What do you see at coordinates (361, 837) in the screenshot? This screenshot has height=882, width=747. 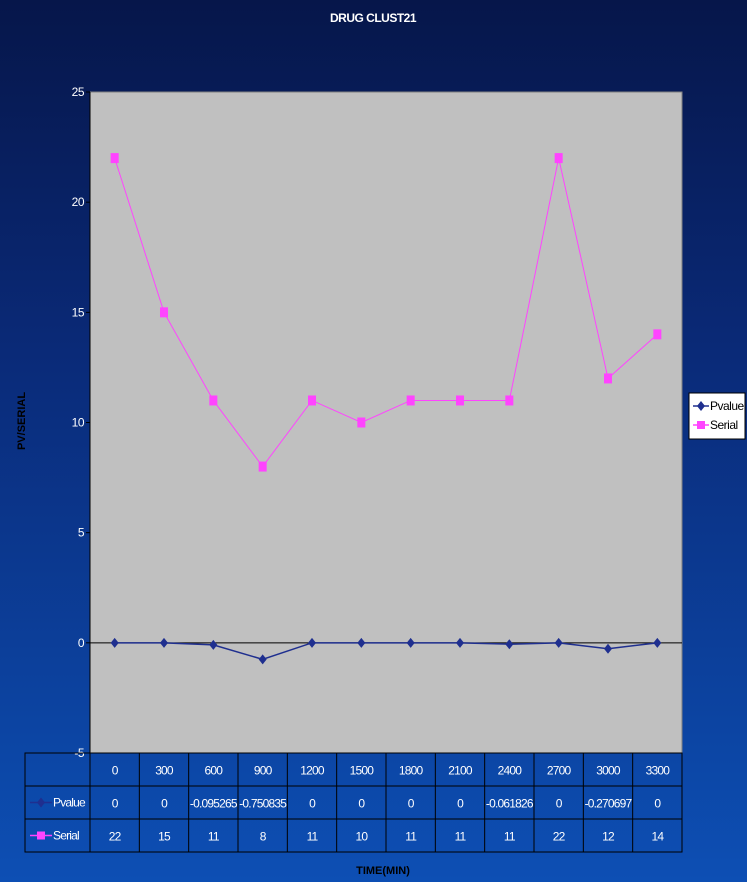 I see `table-cell: 10` at bounding box center [361, 837].